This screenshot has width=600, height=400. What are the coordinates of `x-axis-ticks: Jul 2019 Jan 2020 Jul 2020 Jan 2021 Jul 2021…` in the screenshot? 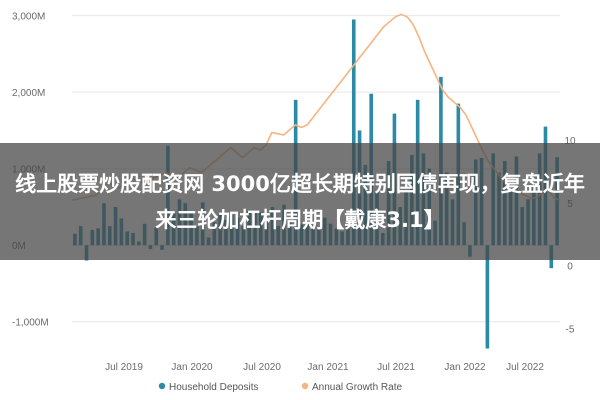 It's located at (324, 367).